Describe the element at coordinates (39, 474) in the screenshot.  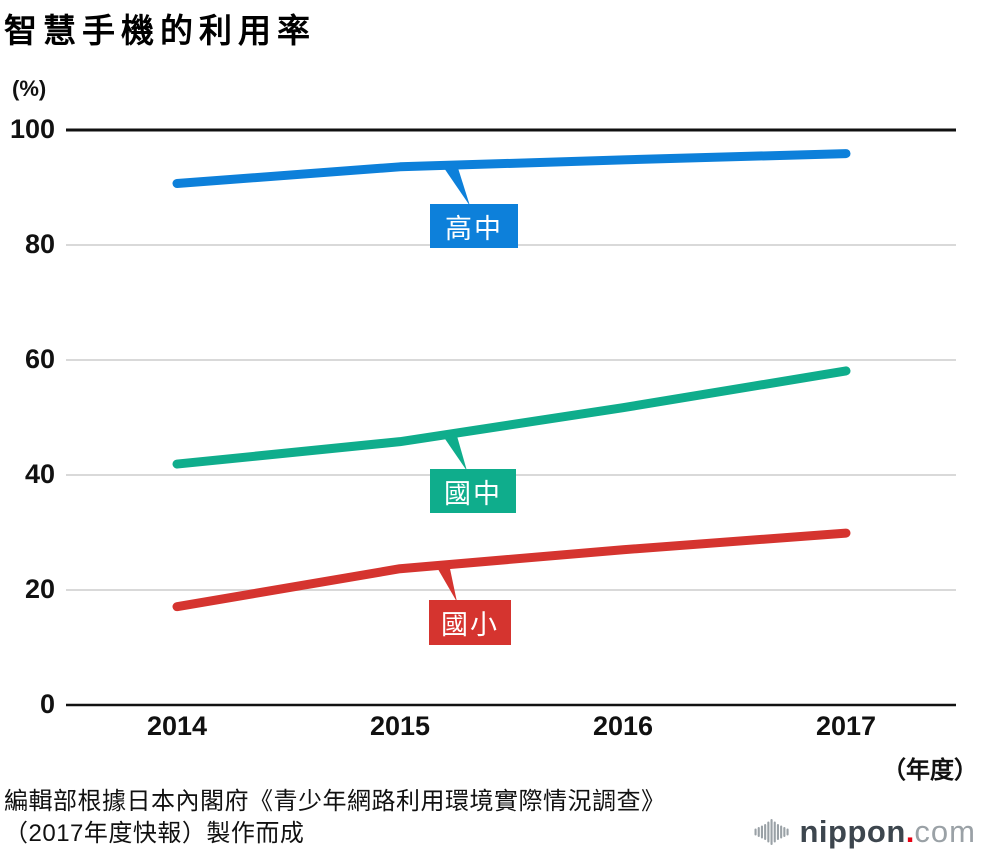
I see `y-tick-40: 40` at that location.